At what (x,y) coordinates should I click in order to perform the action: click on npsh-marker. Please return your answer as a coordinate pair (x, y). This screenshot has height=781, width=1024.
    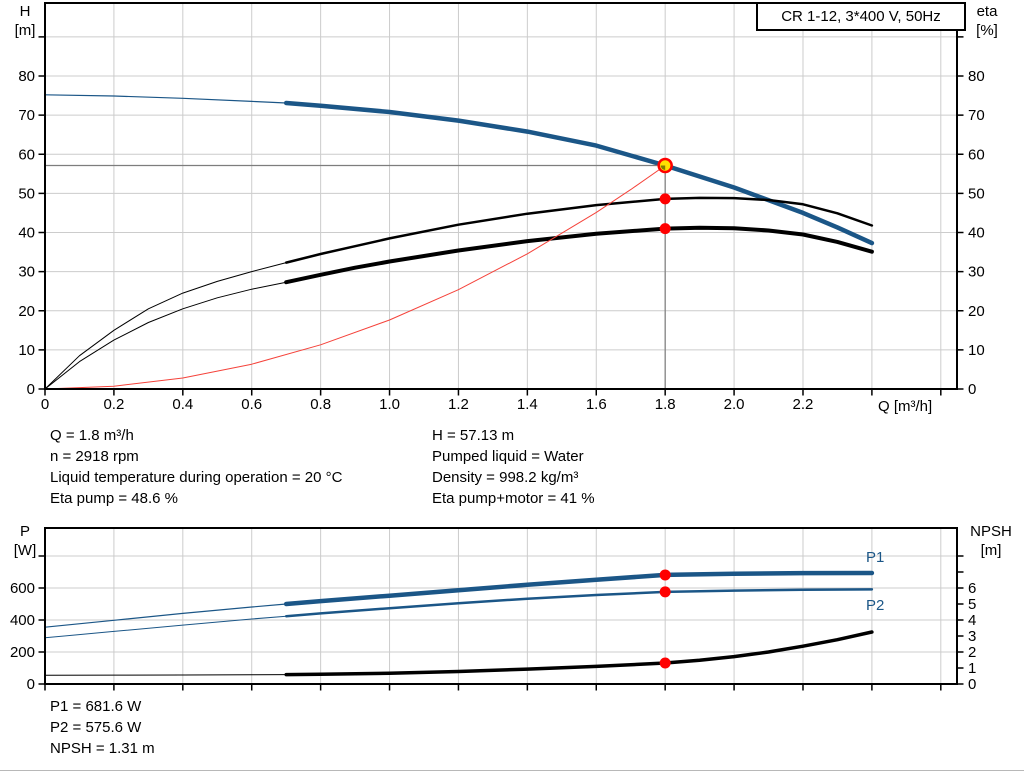
    Looking at the image, I should click on (665, 663).